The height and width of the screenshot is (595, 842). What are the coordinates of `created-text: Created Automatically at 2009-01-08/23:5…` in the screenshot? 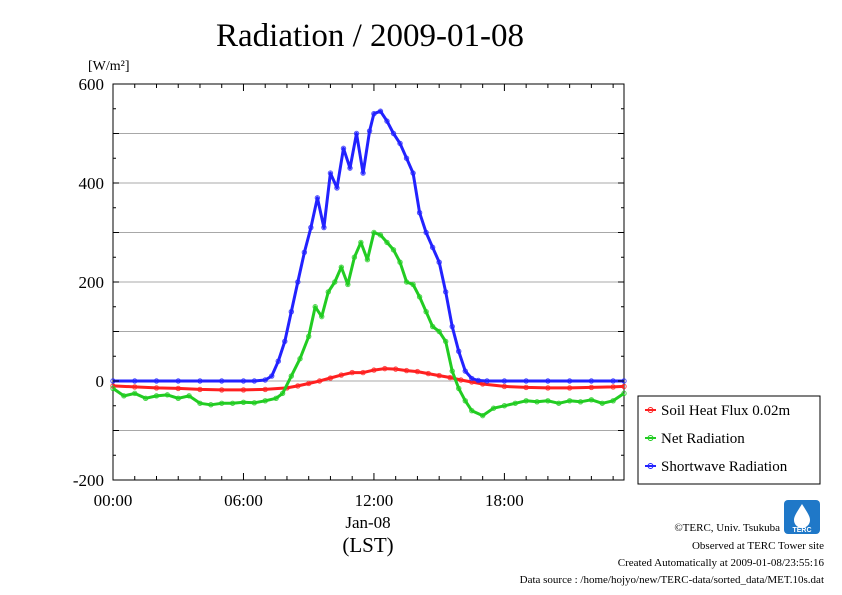 It's located at (721, 563).